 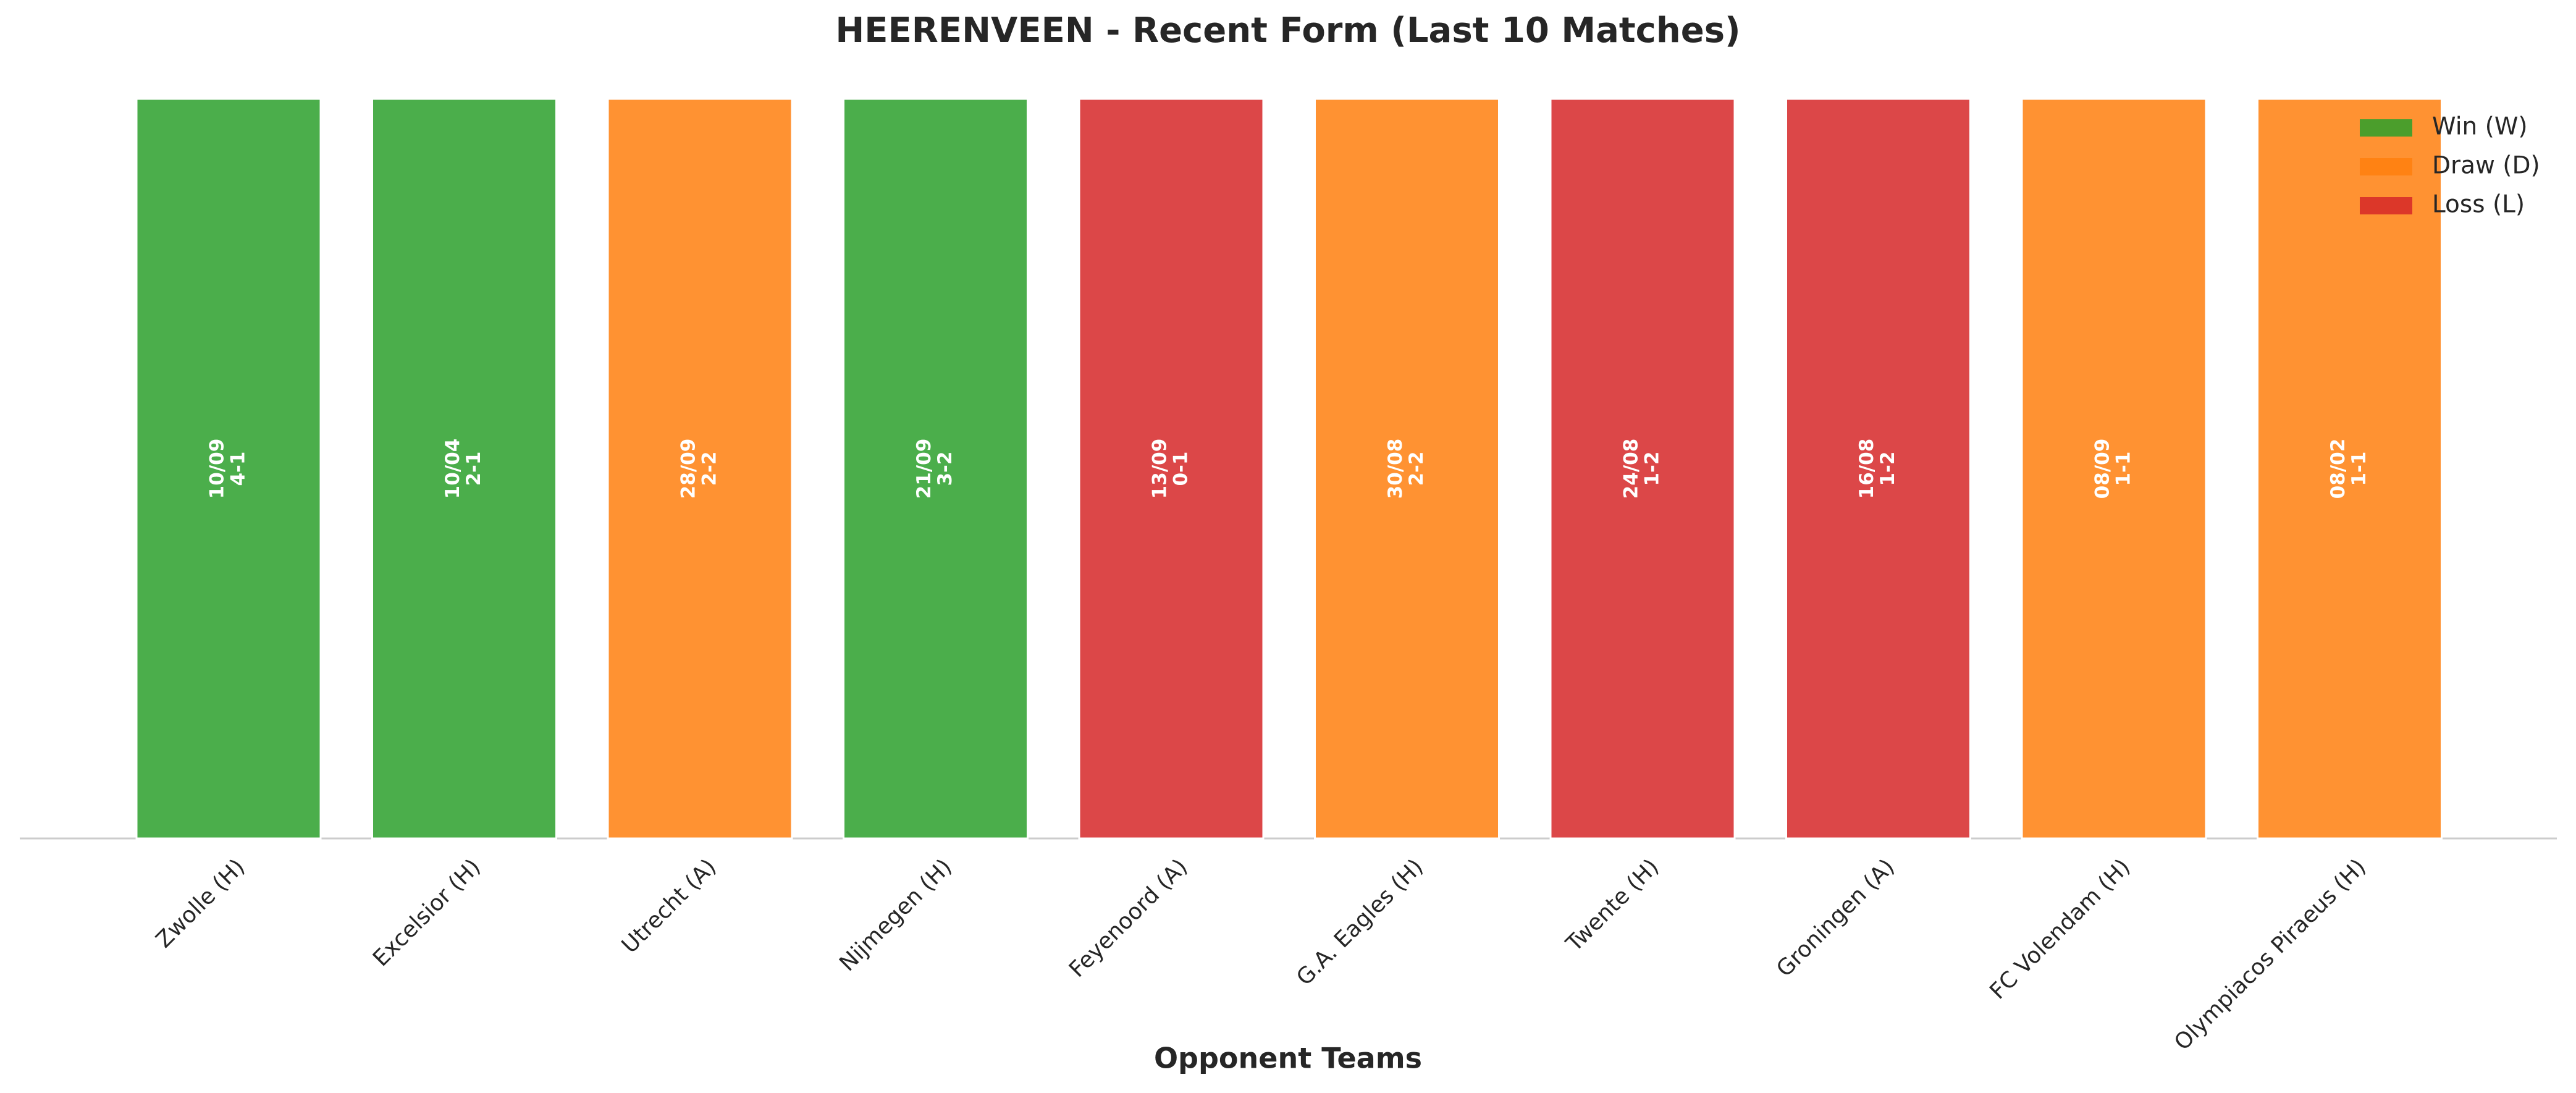 I want to click on bar-score-label: 2-1, so click(x=474, y=469).